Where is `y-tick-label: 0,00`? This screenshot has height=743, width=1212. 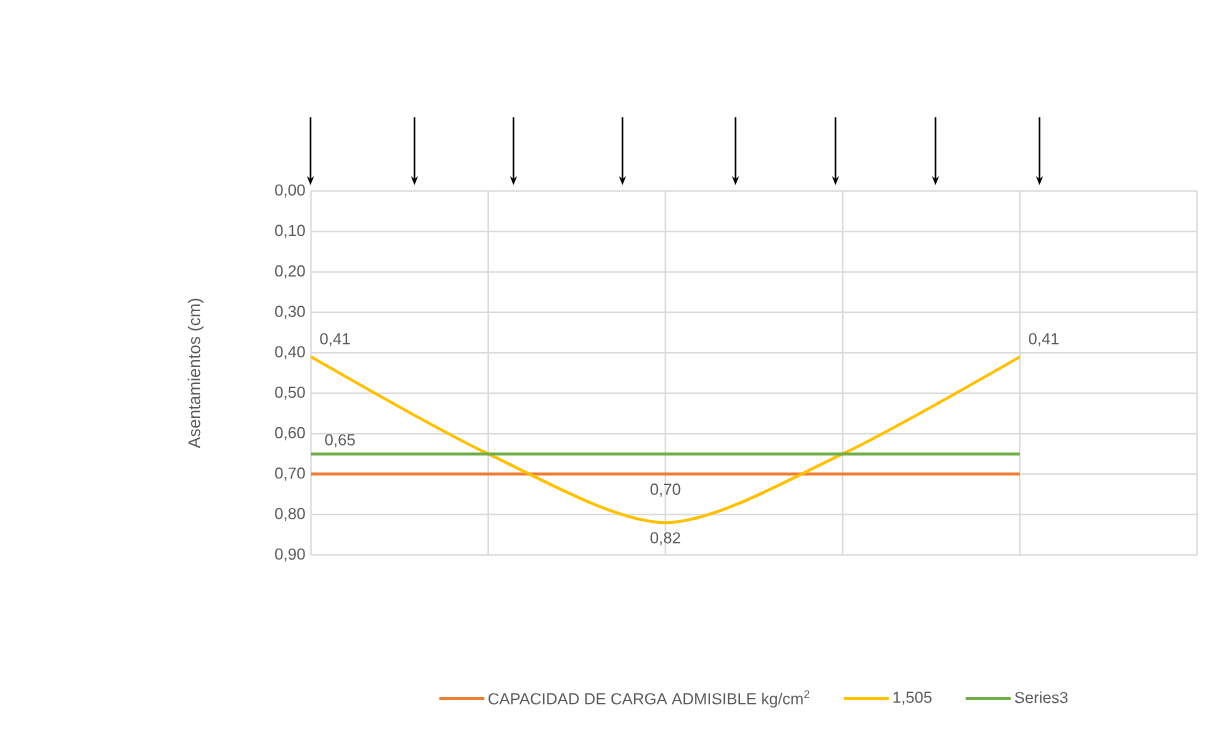
y-tick-label: 0,00 is located at coordinates (290, 191).